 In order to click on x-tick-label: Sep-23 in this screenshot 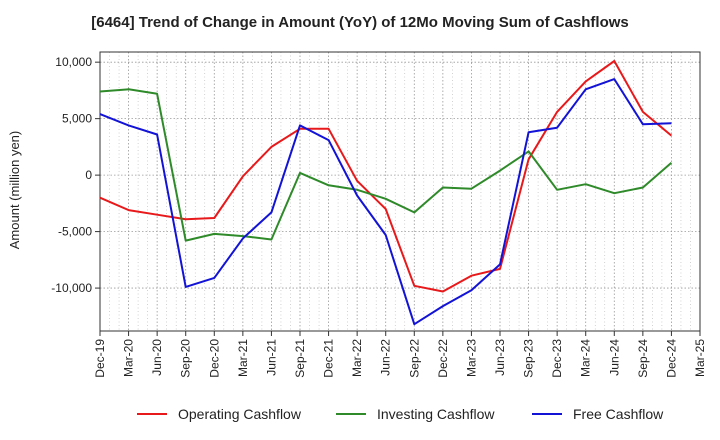, I will do `click(529, 358)`.